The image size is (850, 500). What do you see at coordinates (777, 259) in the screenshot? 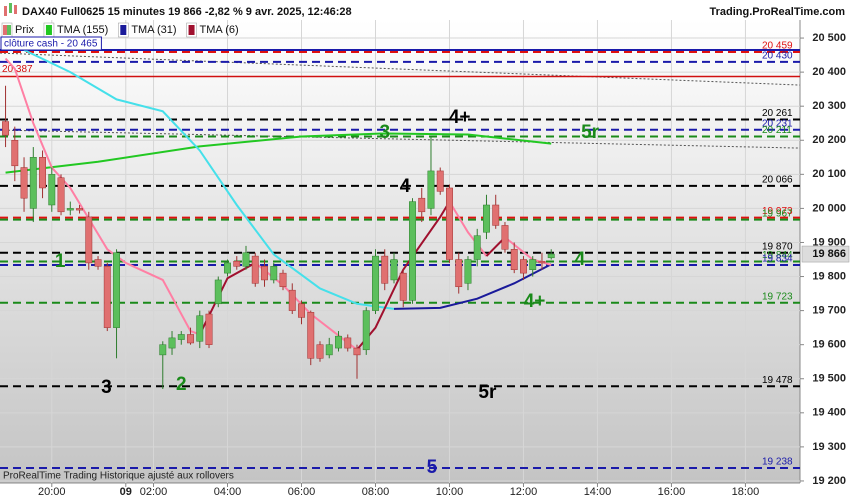
I see `level-label: 19 834` at bounding box center [777, 259].